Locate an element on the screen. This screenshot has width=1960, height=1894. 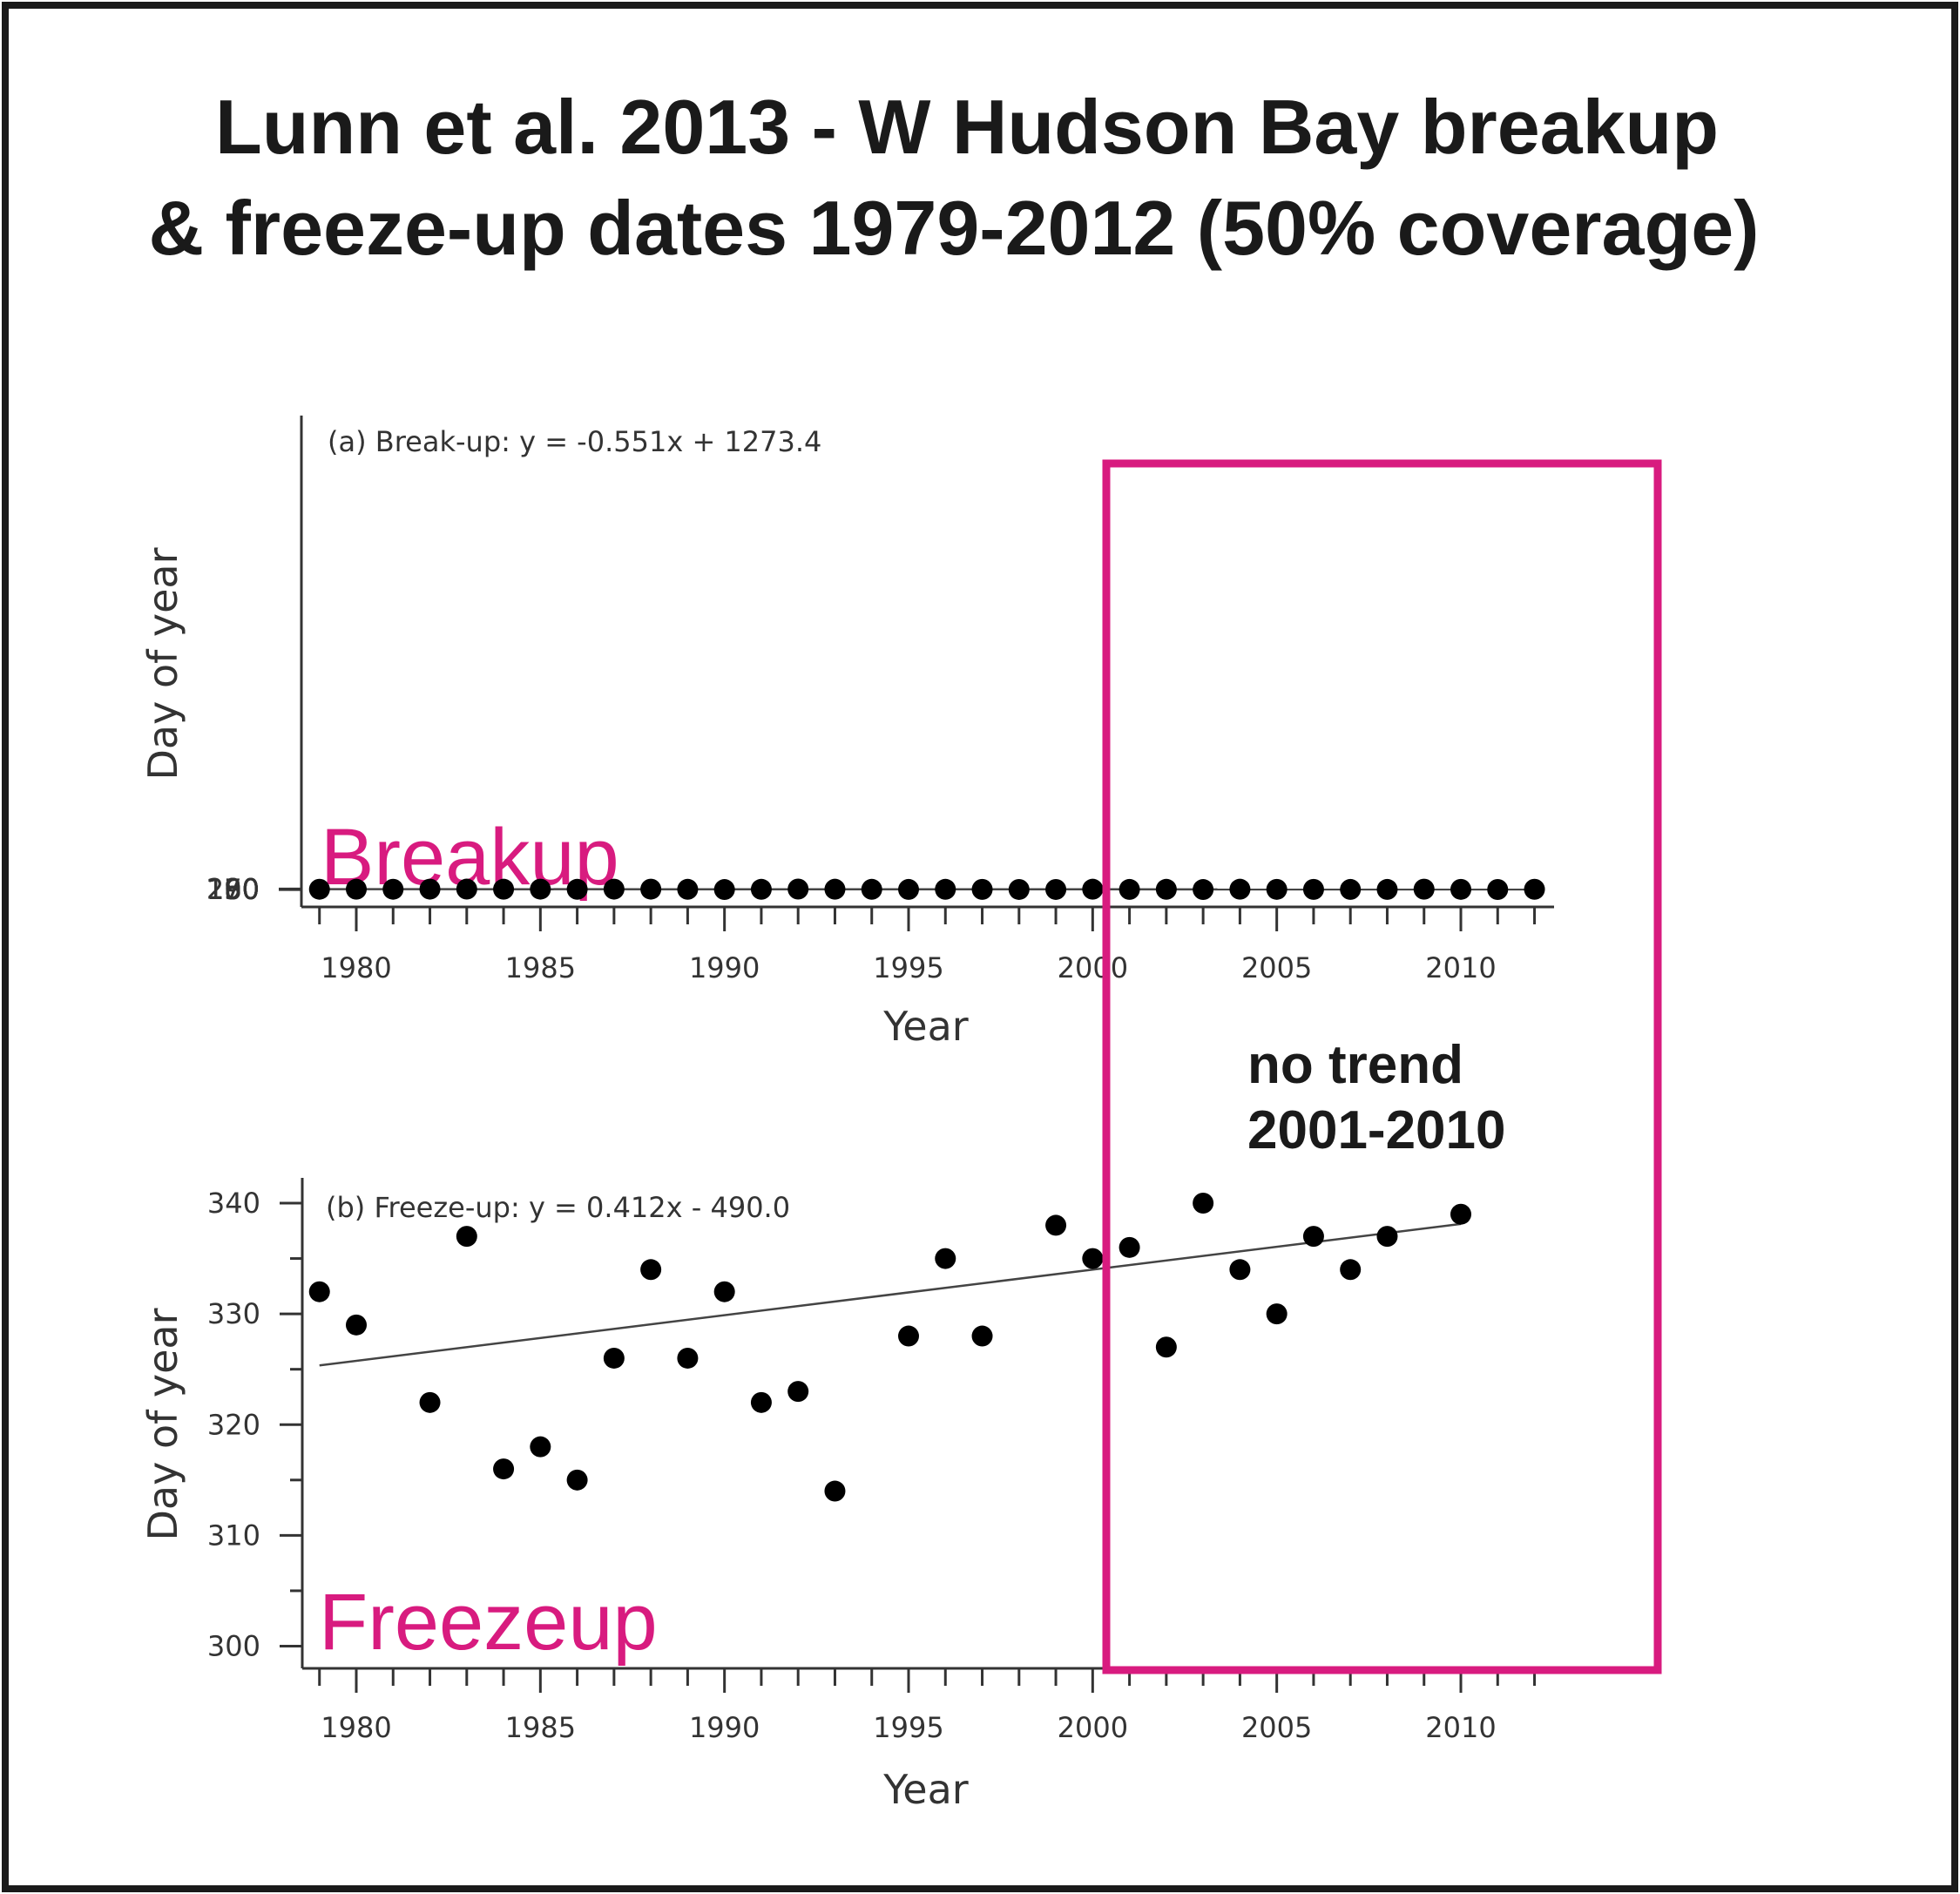
freezeup-y-tick-label: 340 is located at coordinates (233, 1203).